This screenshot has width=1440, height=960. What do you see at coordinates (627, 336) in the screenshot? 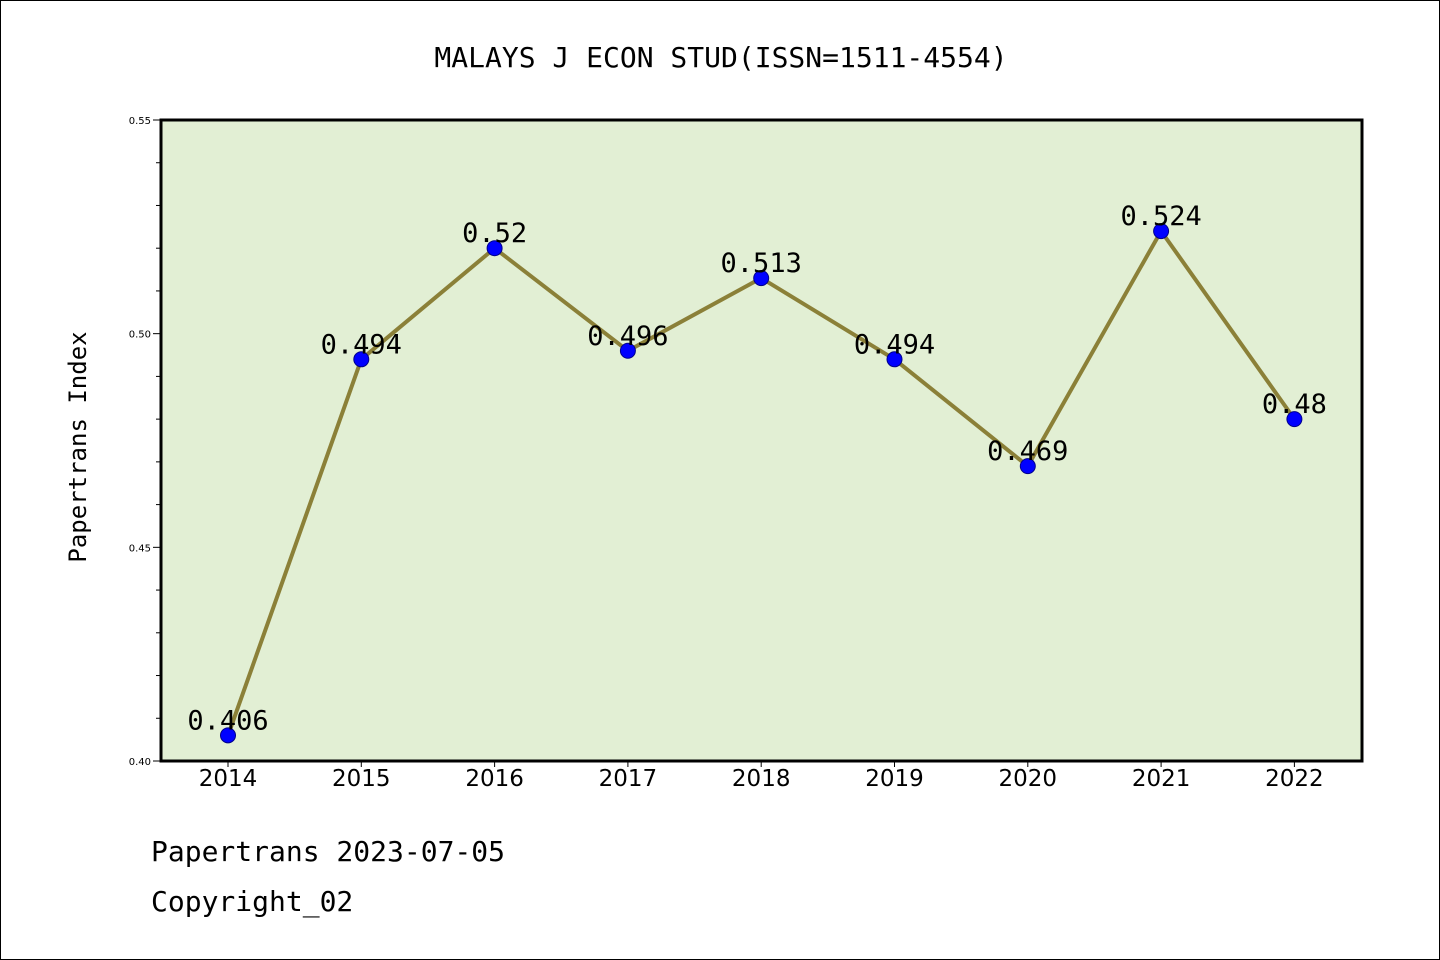
I see `data-label: 0.496` at bounding box center [627, 336].